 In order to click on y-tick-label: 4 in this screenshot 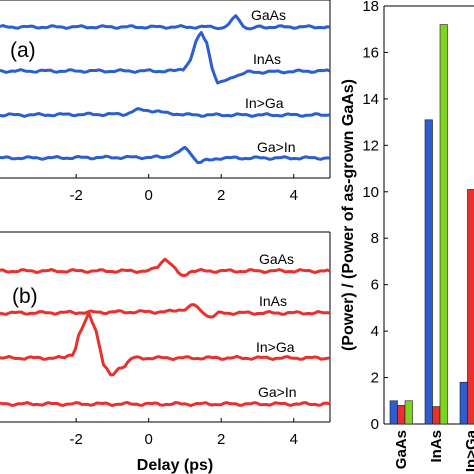, I will do `click(375, 331)`.